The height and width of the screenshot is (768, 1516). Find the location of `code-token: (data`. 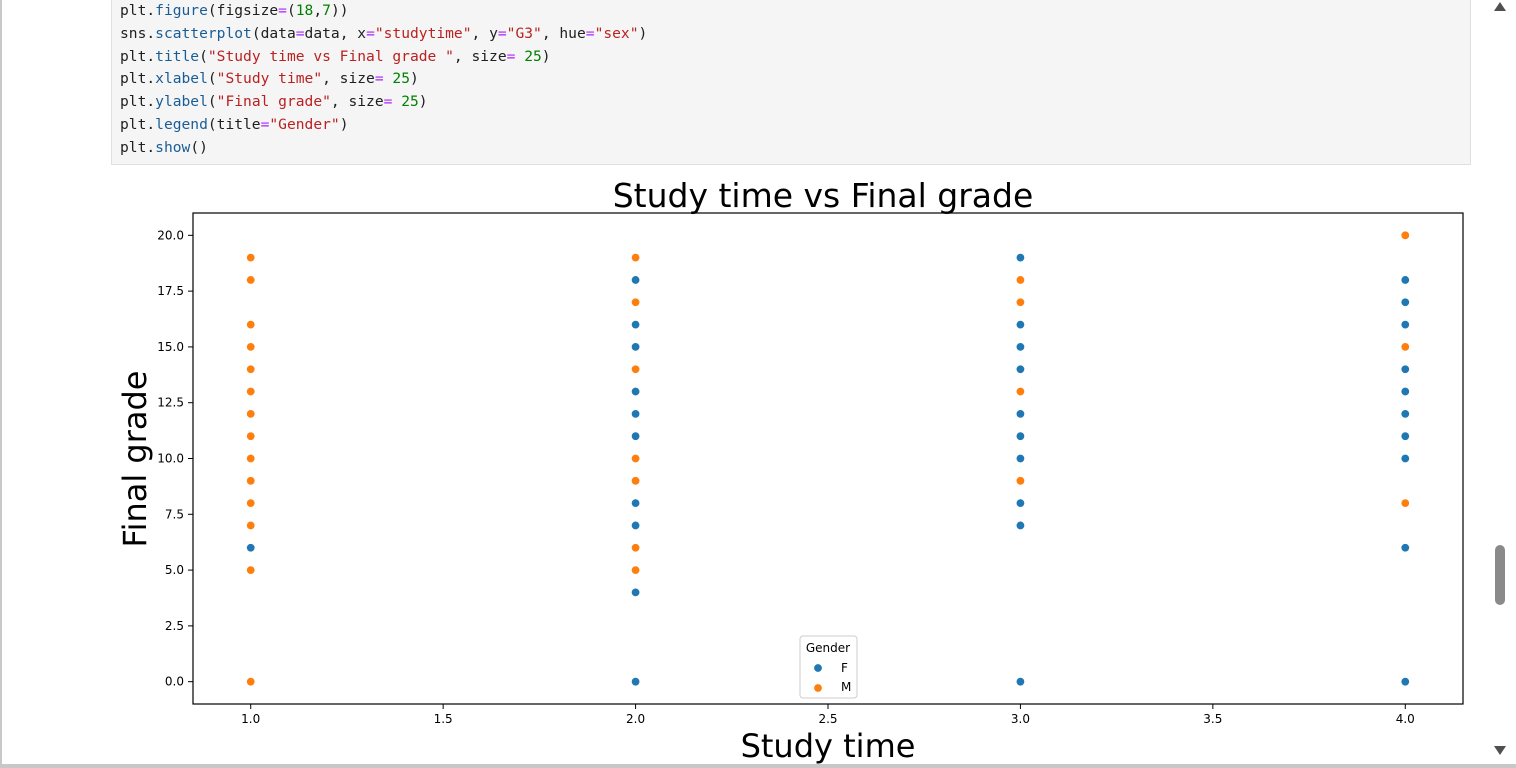

code-token: (data is located at coordinates (273, 33).